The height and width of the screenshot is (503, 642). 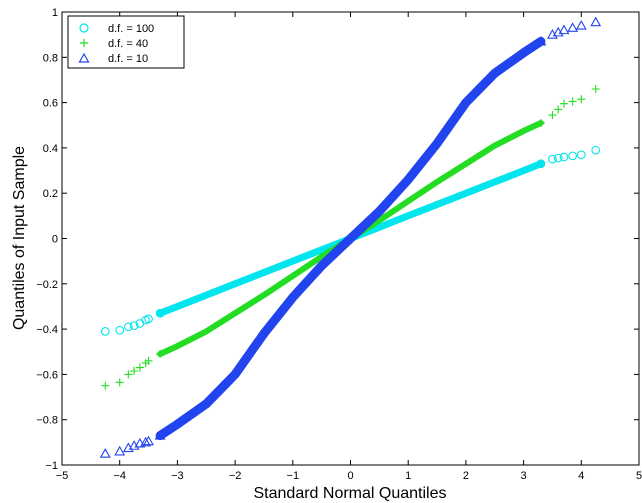 What do you see at coordinates (119, 476) in the screenshot?
I see `x-tick-label: −4` at bounding box center [119, 476].